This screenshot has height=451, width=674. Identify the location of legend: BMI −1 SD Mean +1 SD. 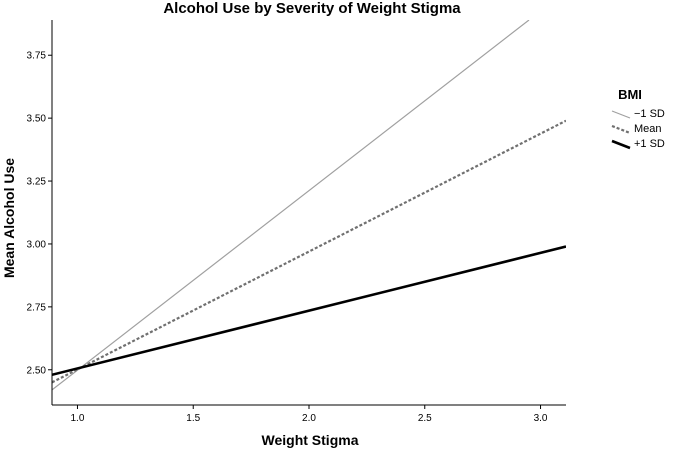
(638, 118).